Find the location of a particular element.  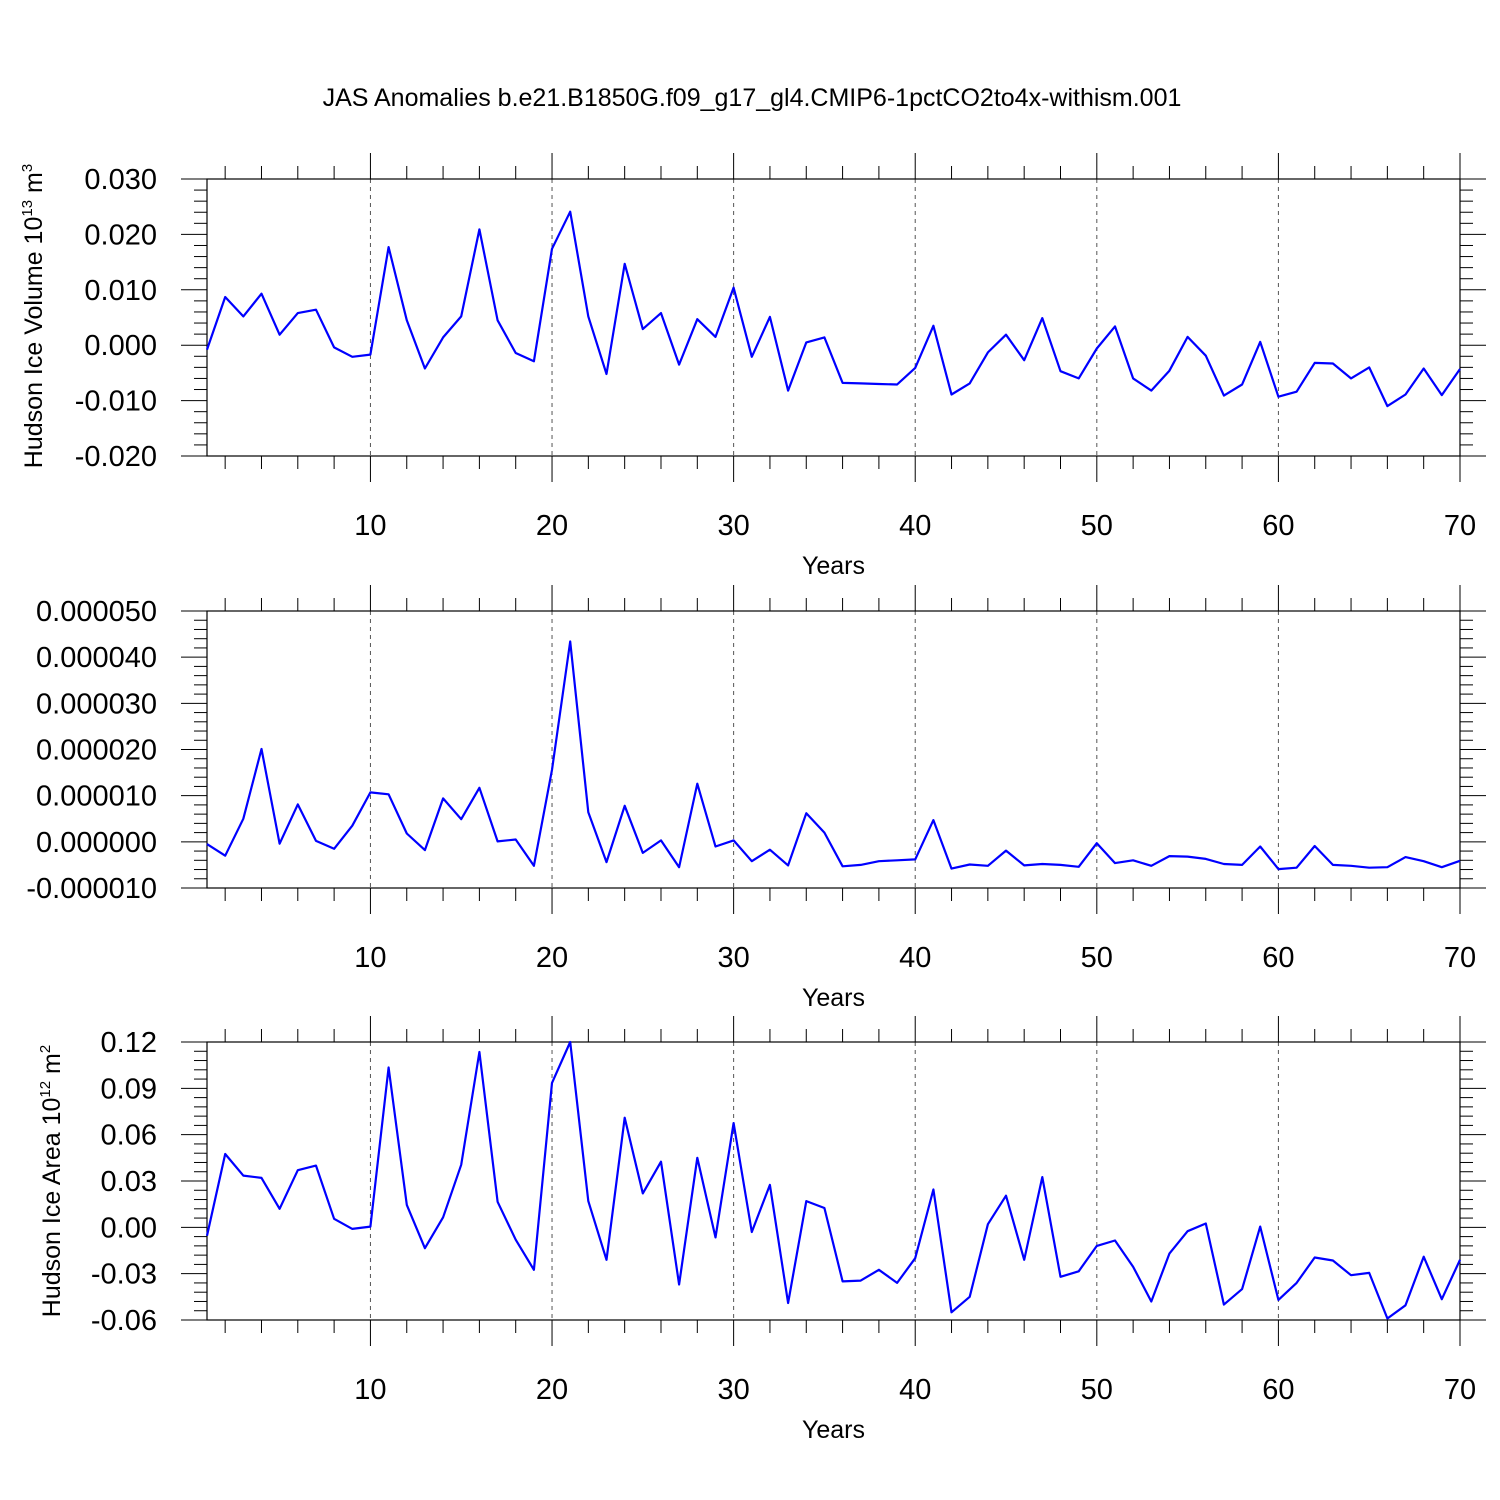

y-tick-label: 0.09 is located at coordinates (129, 1089).